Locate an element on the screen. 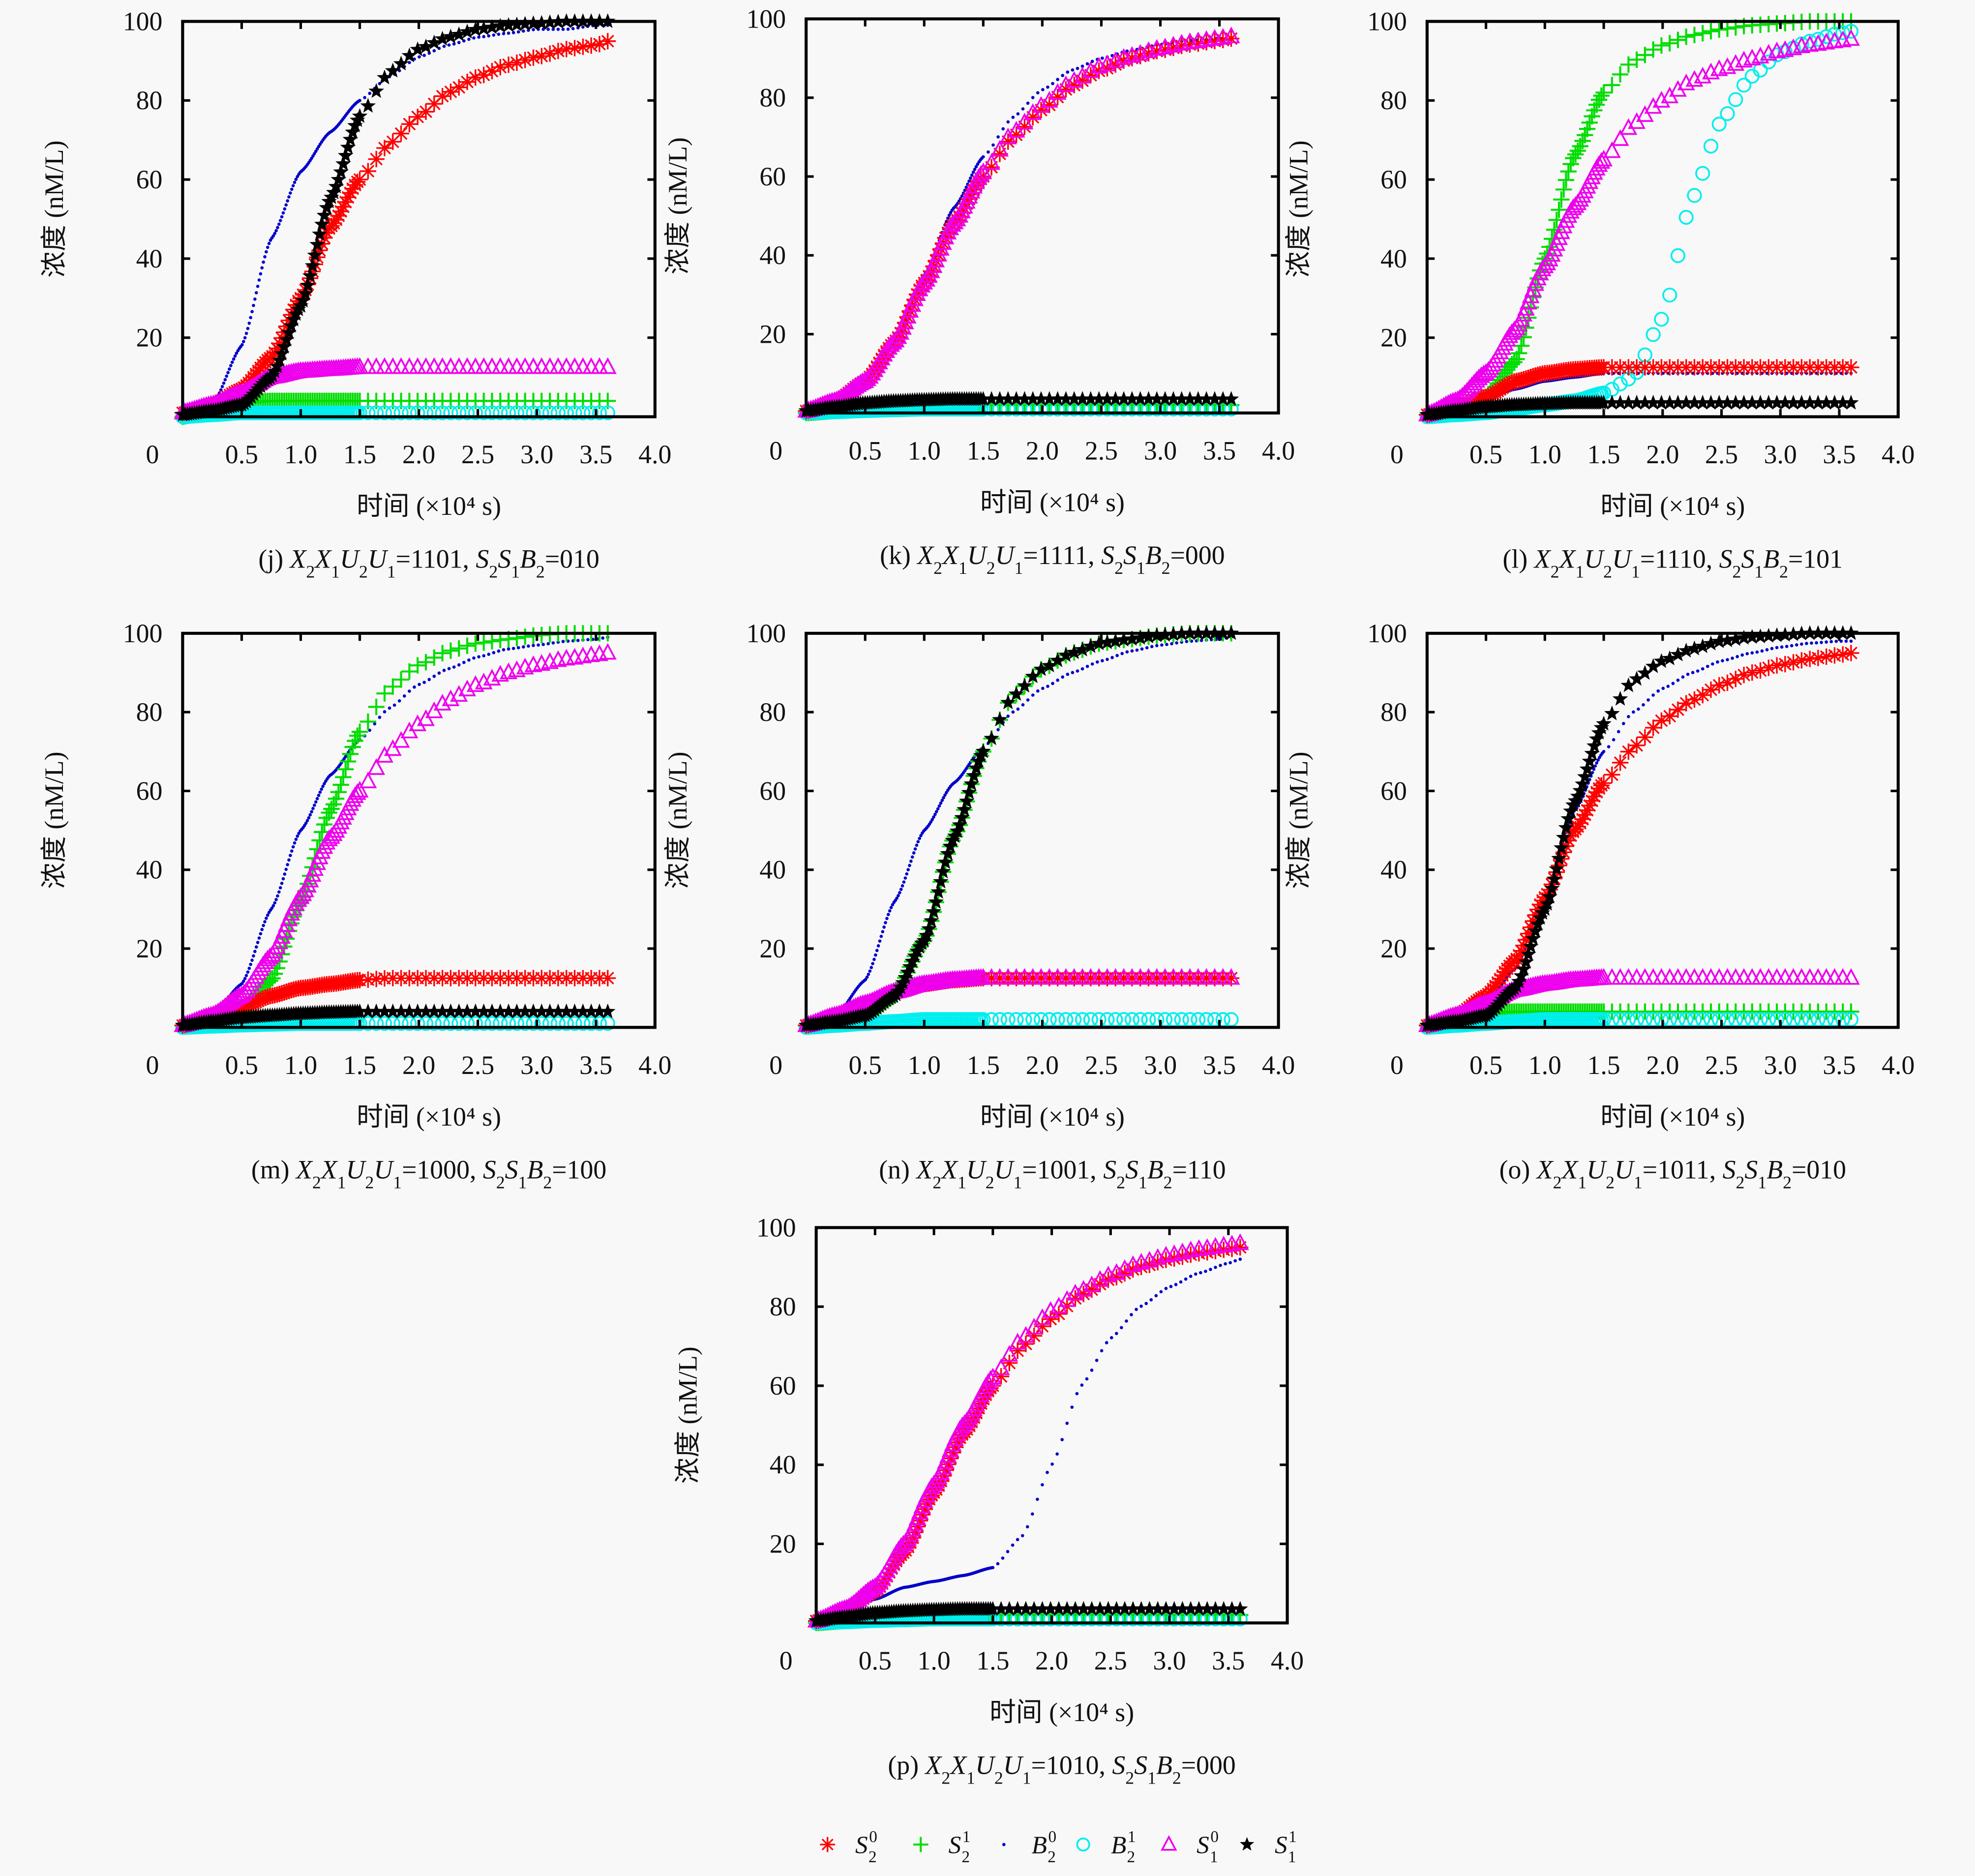 The height and width of the screenshot is (1876, 1975). caption-text: 1101 is located at coordinates (437, 559).